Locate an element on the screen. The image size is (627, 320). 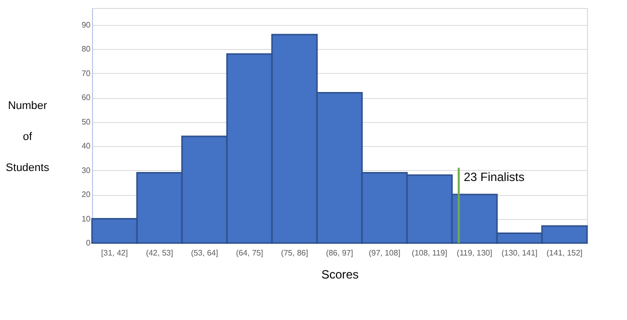
ref-line-label: 23 Finalists is located at coordinates (494, 177).